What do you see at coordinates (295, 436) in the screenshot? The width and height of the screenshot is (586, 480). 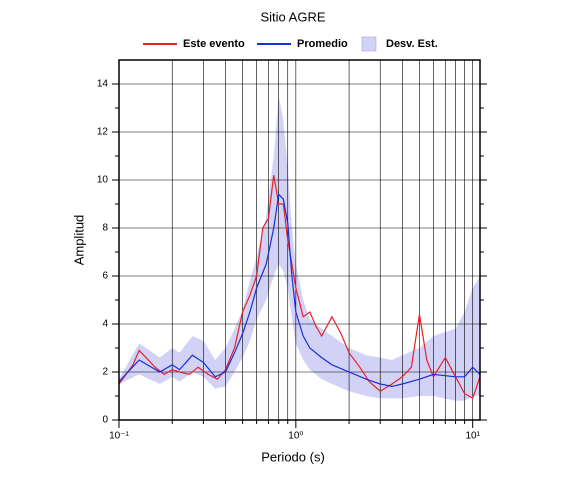 I see `x-tick-label: 10⁰` at bounding box center [295, 436].